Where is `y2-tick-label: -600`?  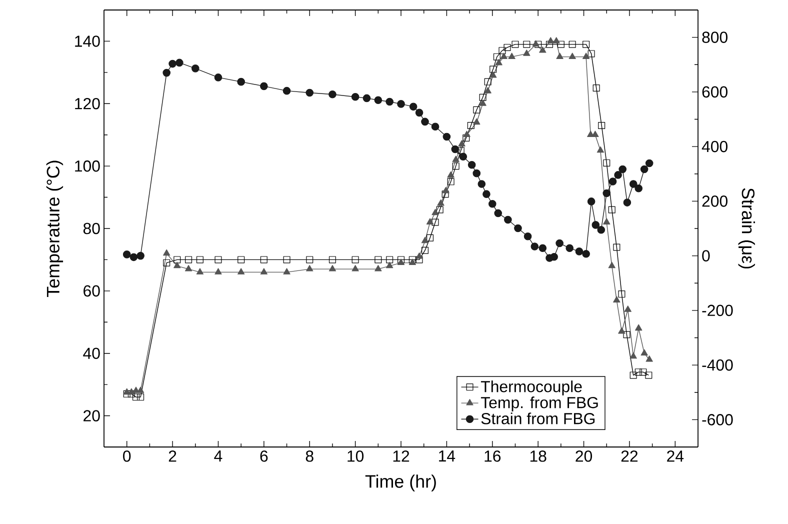 y2-tick-label: -600 is located at coordinates (717, 420).